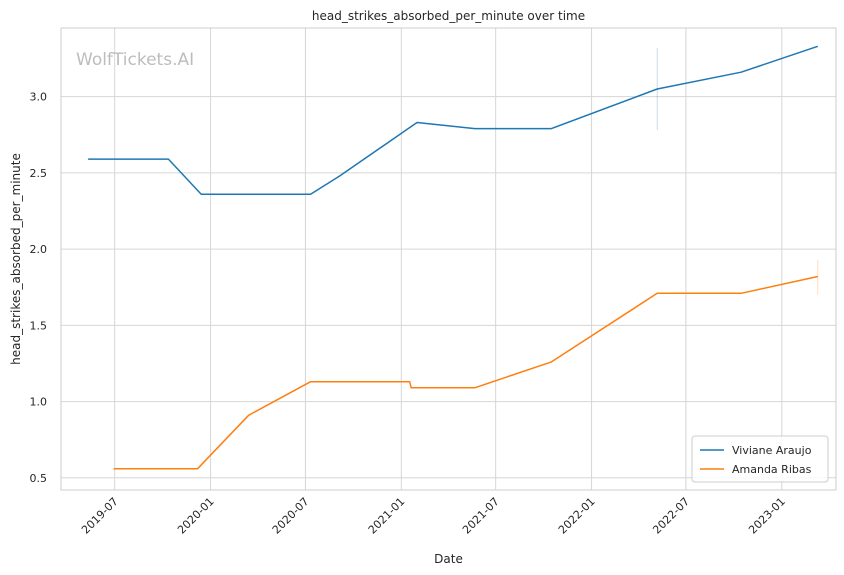 This screenshot has width=844, height=575. What do you see at coordinates (577, 516) in the screenshot?
I see `x-tick-label: 2022-01` at bounding box center [577, 516].